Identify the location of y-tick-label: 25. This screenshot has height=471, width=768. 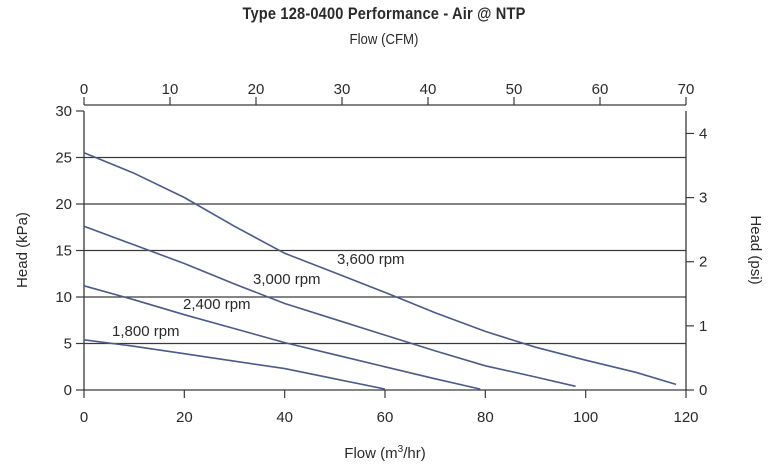
(63, 158).